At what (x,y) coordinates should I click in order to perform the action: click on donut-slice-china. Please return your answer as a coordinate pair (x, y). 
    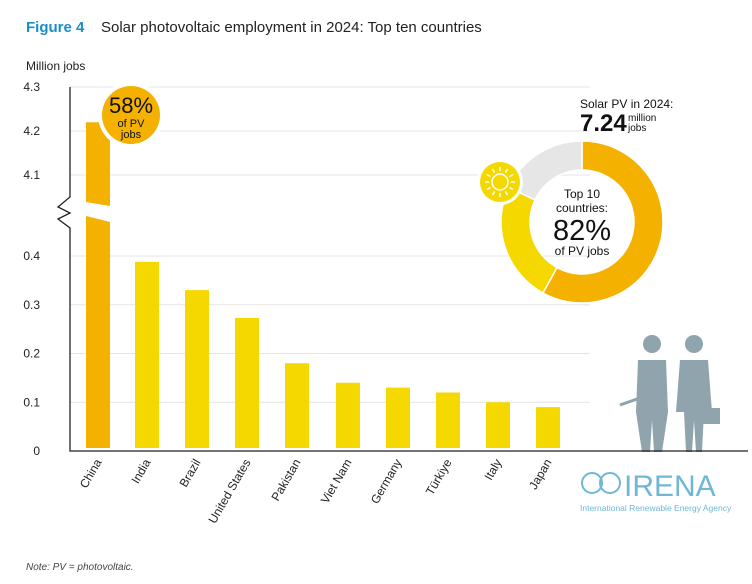
    Looking at the image, I should click on (602, 222).